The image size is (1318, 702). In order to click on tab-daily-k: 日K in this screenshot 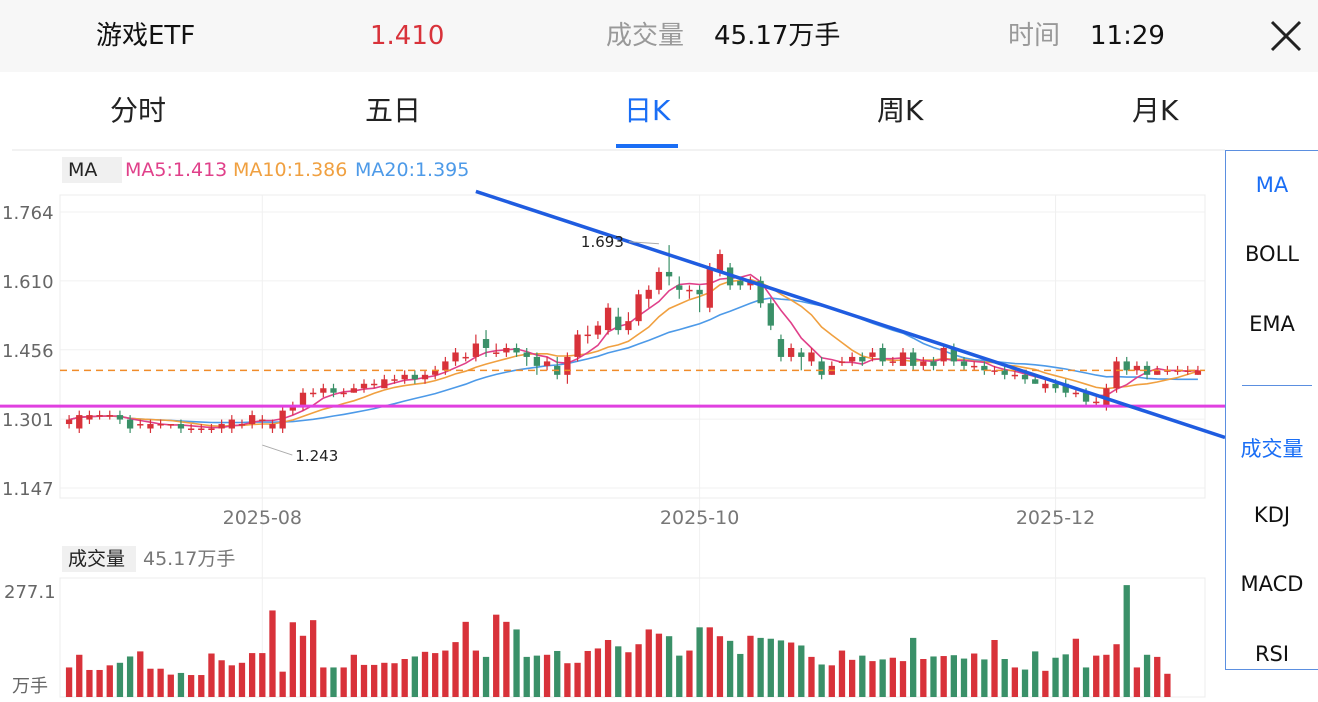, I will do `click(647, 110)`.